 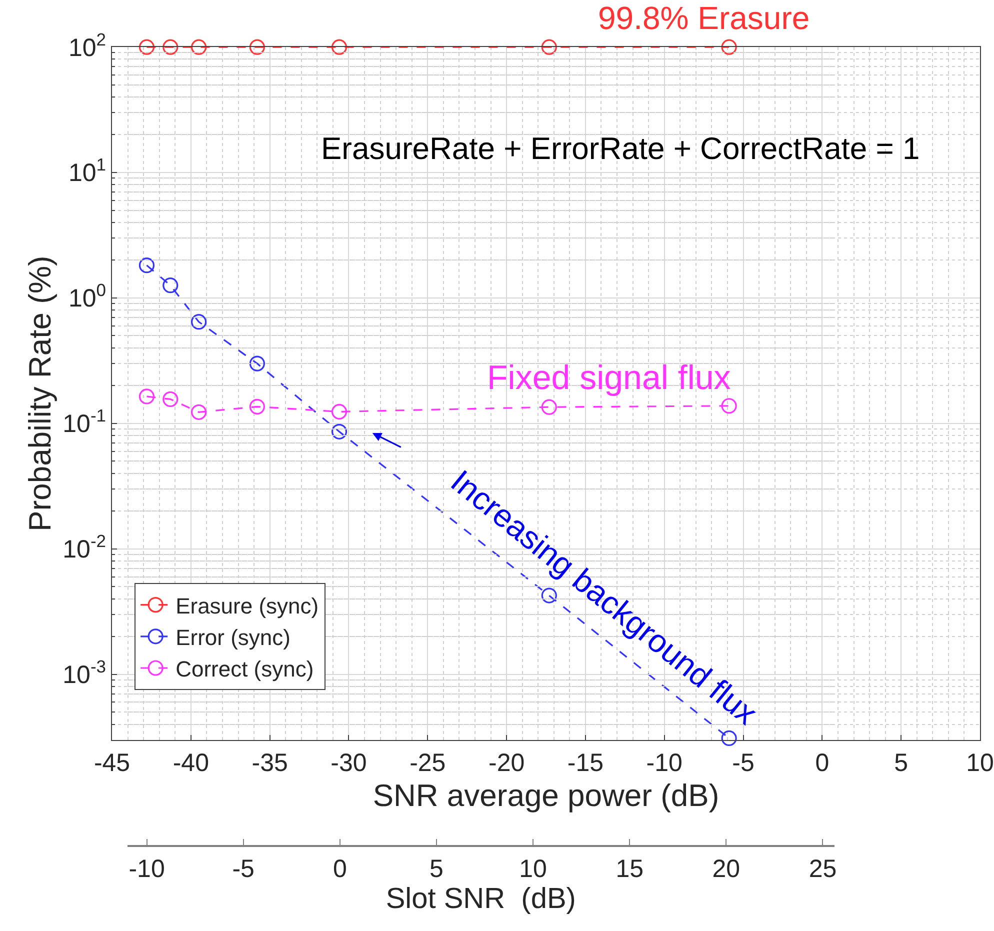 I want to click on x2-tick-label: 10, so click(x=533, y=869).